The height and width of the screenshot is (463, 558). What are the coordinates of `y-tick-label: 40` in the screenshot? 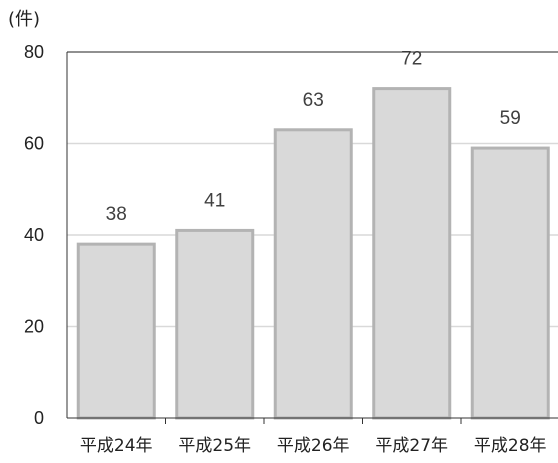 It's located at (34, 235).